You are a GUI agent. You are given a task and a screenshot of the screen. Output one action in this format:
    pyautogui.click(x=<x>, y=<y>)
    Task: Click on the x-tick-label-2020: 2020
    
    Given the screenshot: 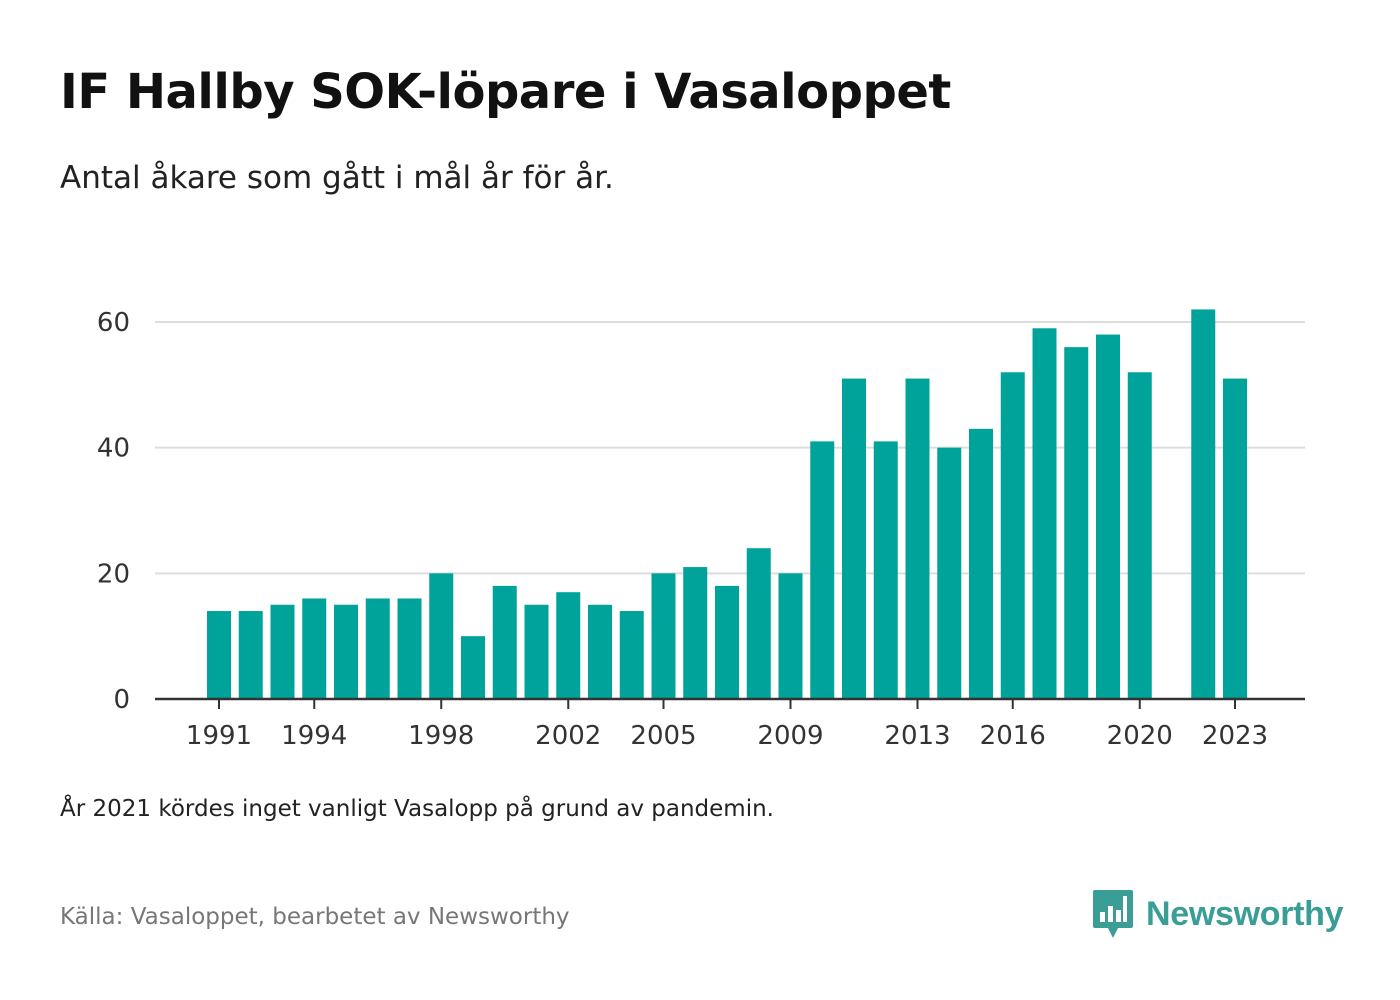 What is the action you would take?
    pyautogui.click(x=1140, y=736)
    